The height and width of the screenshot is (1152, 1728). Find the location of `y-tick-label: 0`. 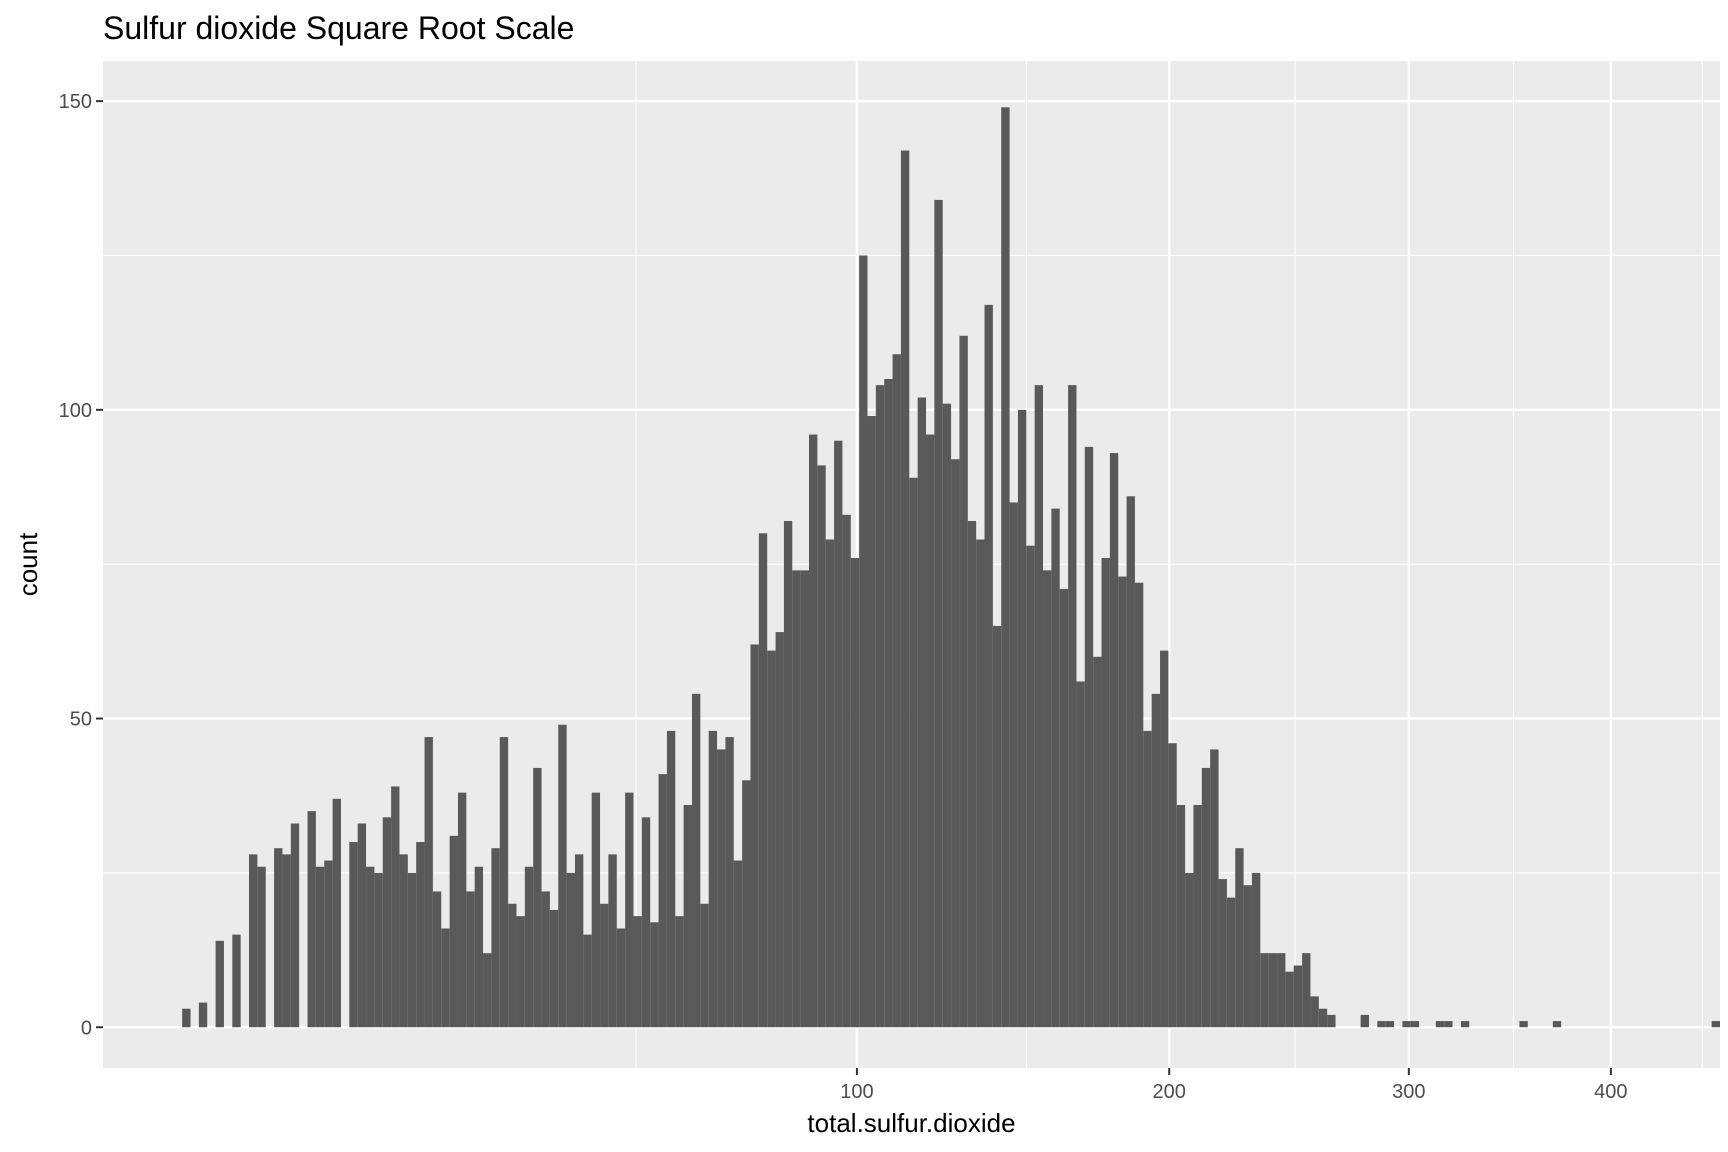

y-tick-label: 0 is located at coordinates (86, 1028).